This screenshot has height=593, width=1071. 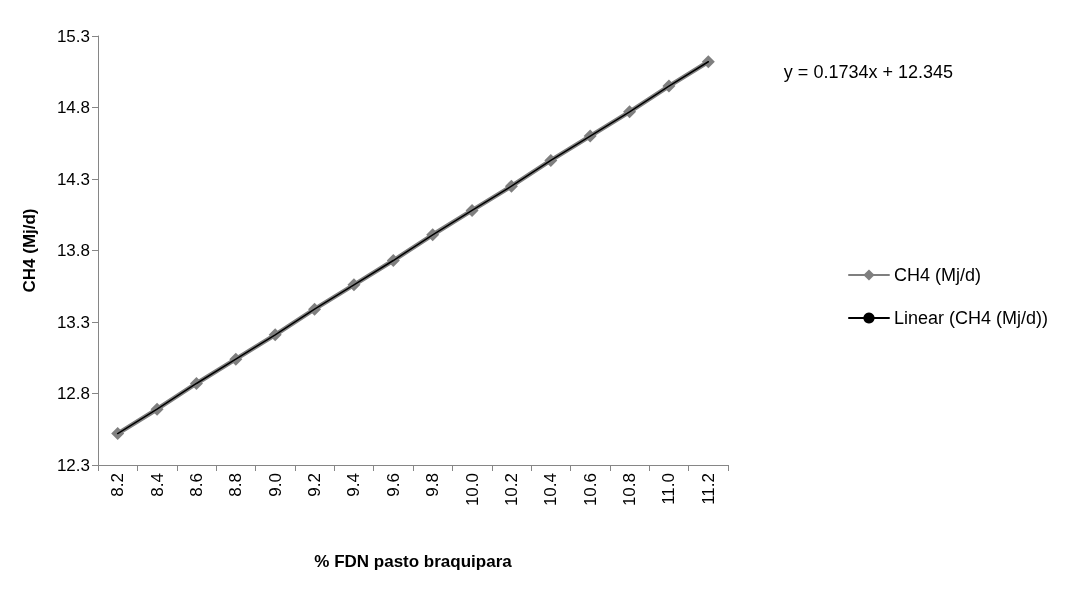 I want to click on y-tick-label: 15.3, so click(x=73, y=36).